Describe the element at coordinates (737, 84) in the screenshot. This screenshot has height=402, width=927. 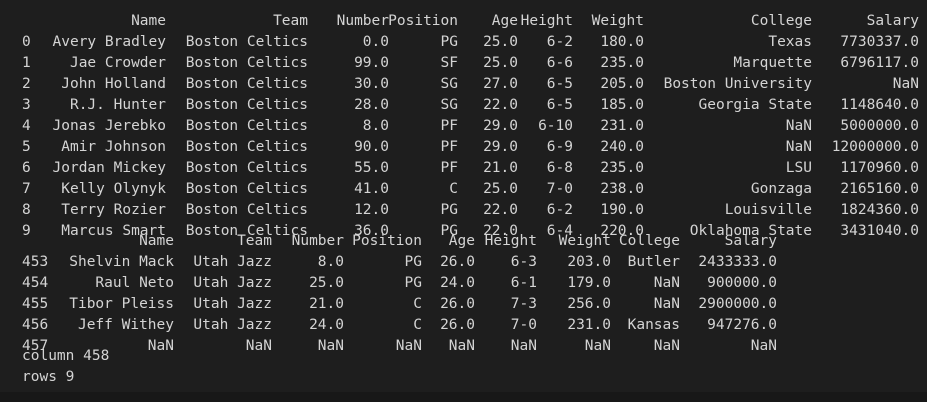
I see `table1-cell: Boston University` at that location.